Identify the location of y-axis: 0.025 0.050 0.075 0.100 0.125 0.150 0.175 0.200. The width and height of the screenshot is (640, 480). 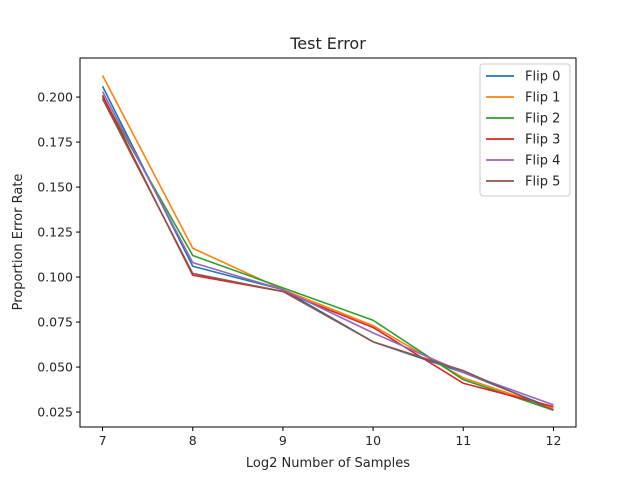
(58, 255).